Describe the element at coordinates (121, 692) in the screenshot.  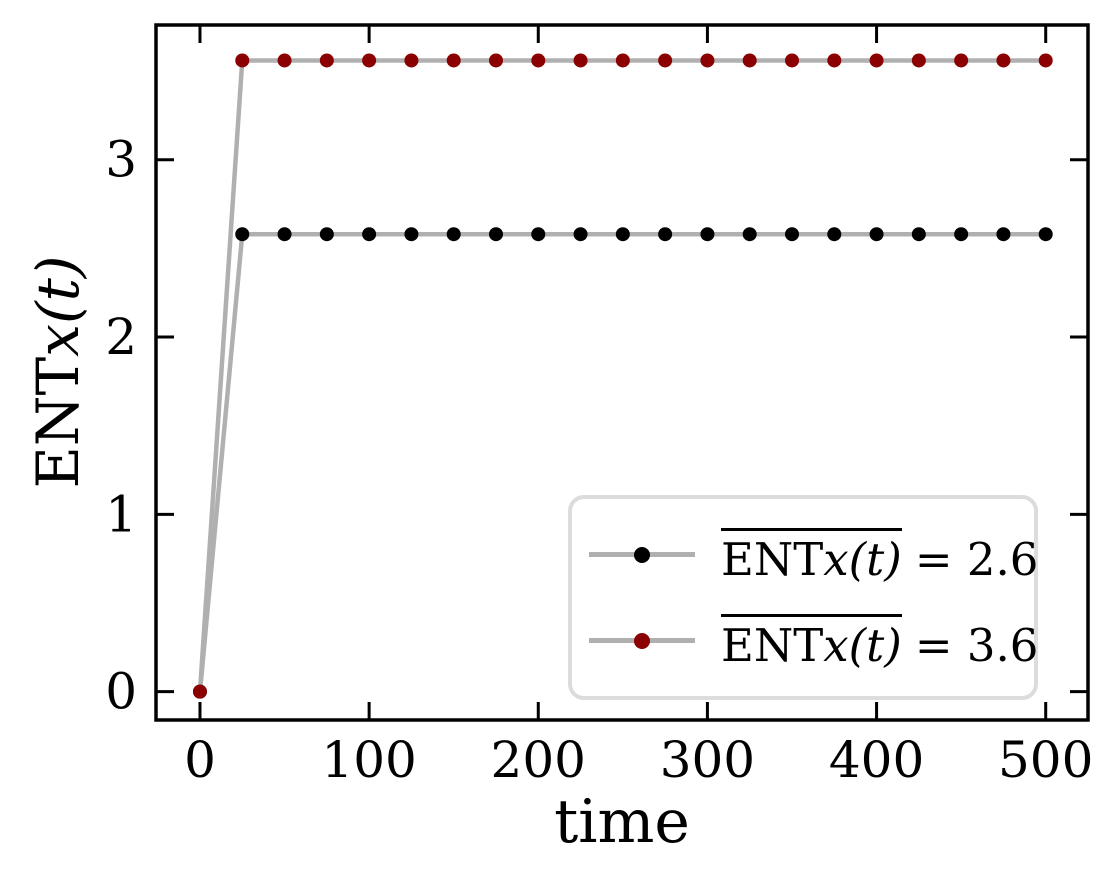
I see `y-tick-label: 0` at that location.